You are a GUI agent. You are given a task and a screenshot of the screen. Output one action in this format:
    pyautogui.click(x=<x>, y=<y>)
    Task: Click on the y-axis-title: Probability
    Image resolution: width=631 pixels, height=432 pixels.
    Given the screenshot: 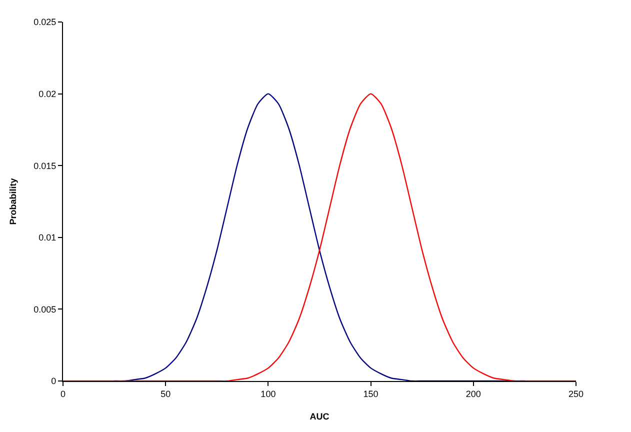 What is the action you would take?
    pyautogui.click(x=13, y=201)
    